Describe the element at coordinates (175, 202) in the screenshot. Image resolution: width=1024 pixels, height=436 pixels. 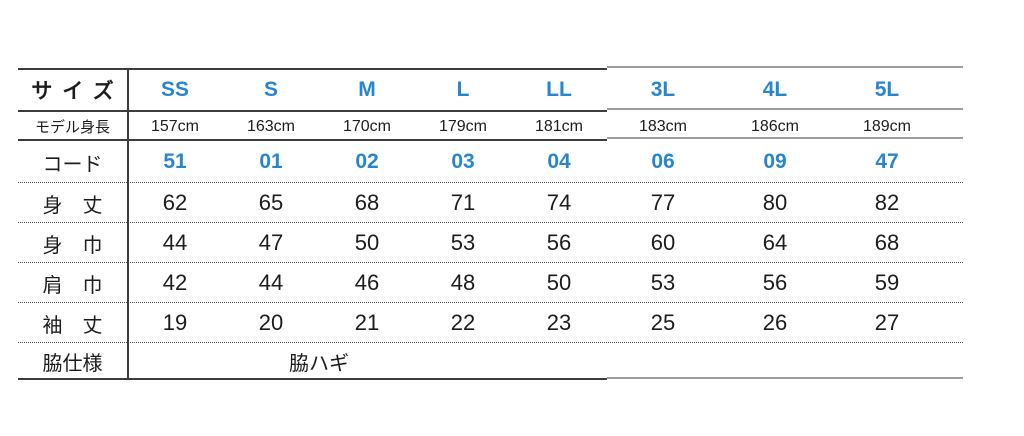
I see `body-length-ss: 62` at that location.